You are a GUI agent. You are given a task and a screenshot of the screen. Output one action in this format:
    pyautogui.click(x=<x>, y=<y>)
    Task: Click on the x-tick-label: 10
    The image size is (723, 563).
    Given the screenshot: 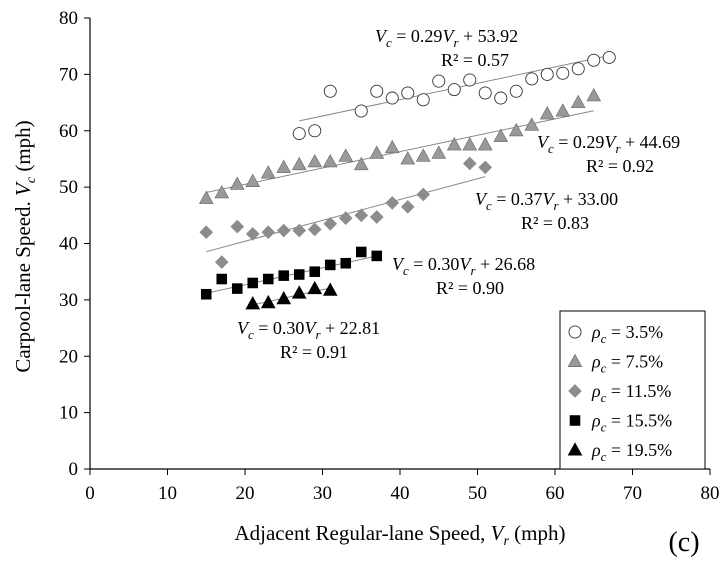 What is the action you would take?
    pyautogui.click(x=167, y=493)
    